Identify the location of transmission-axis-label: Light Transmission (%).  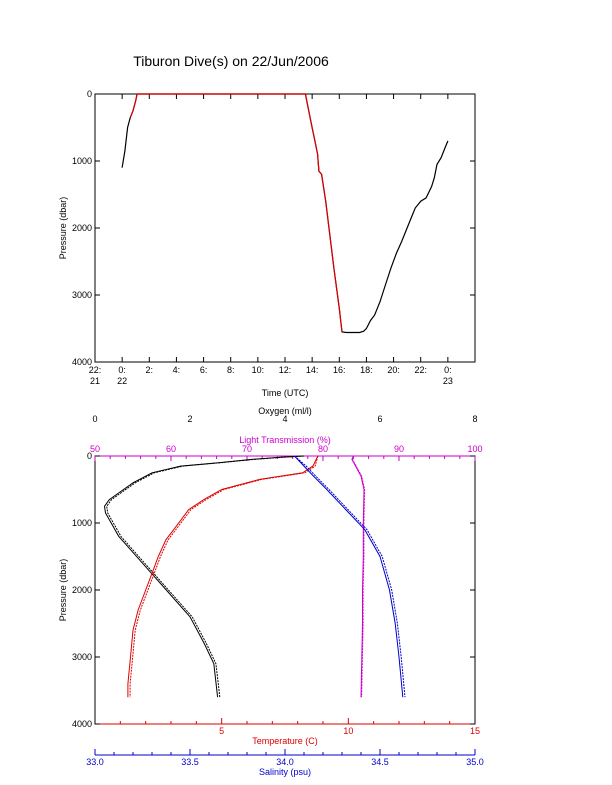
(285, 440).